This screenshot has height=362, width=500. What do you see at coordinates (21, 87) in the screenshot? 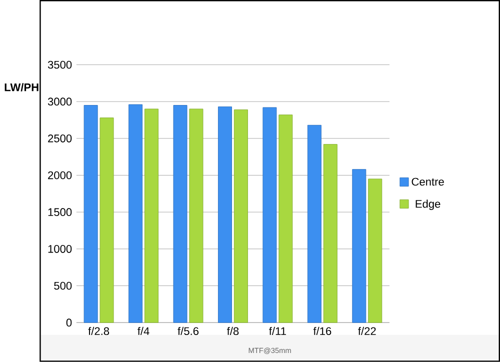
I see `y-axis-title: LW/PH` at bounding box center [21, 87].